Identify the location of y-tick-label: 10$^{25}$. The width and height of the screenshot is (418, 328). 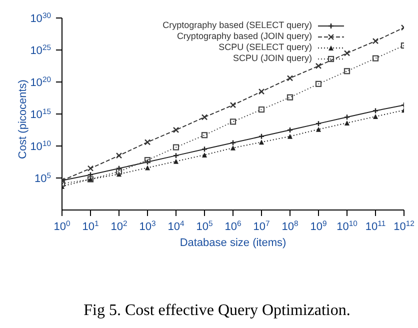
(40, 49).